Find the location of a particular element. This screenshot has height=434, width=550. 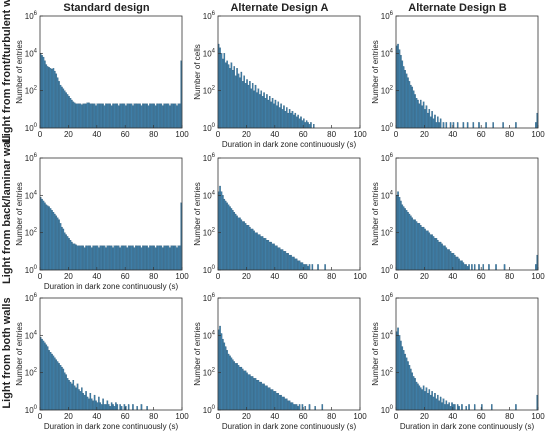

x-tick-label: 20 is located at coordinates (424, 276).